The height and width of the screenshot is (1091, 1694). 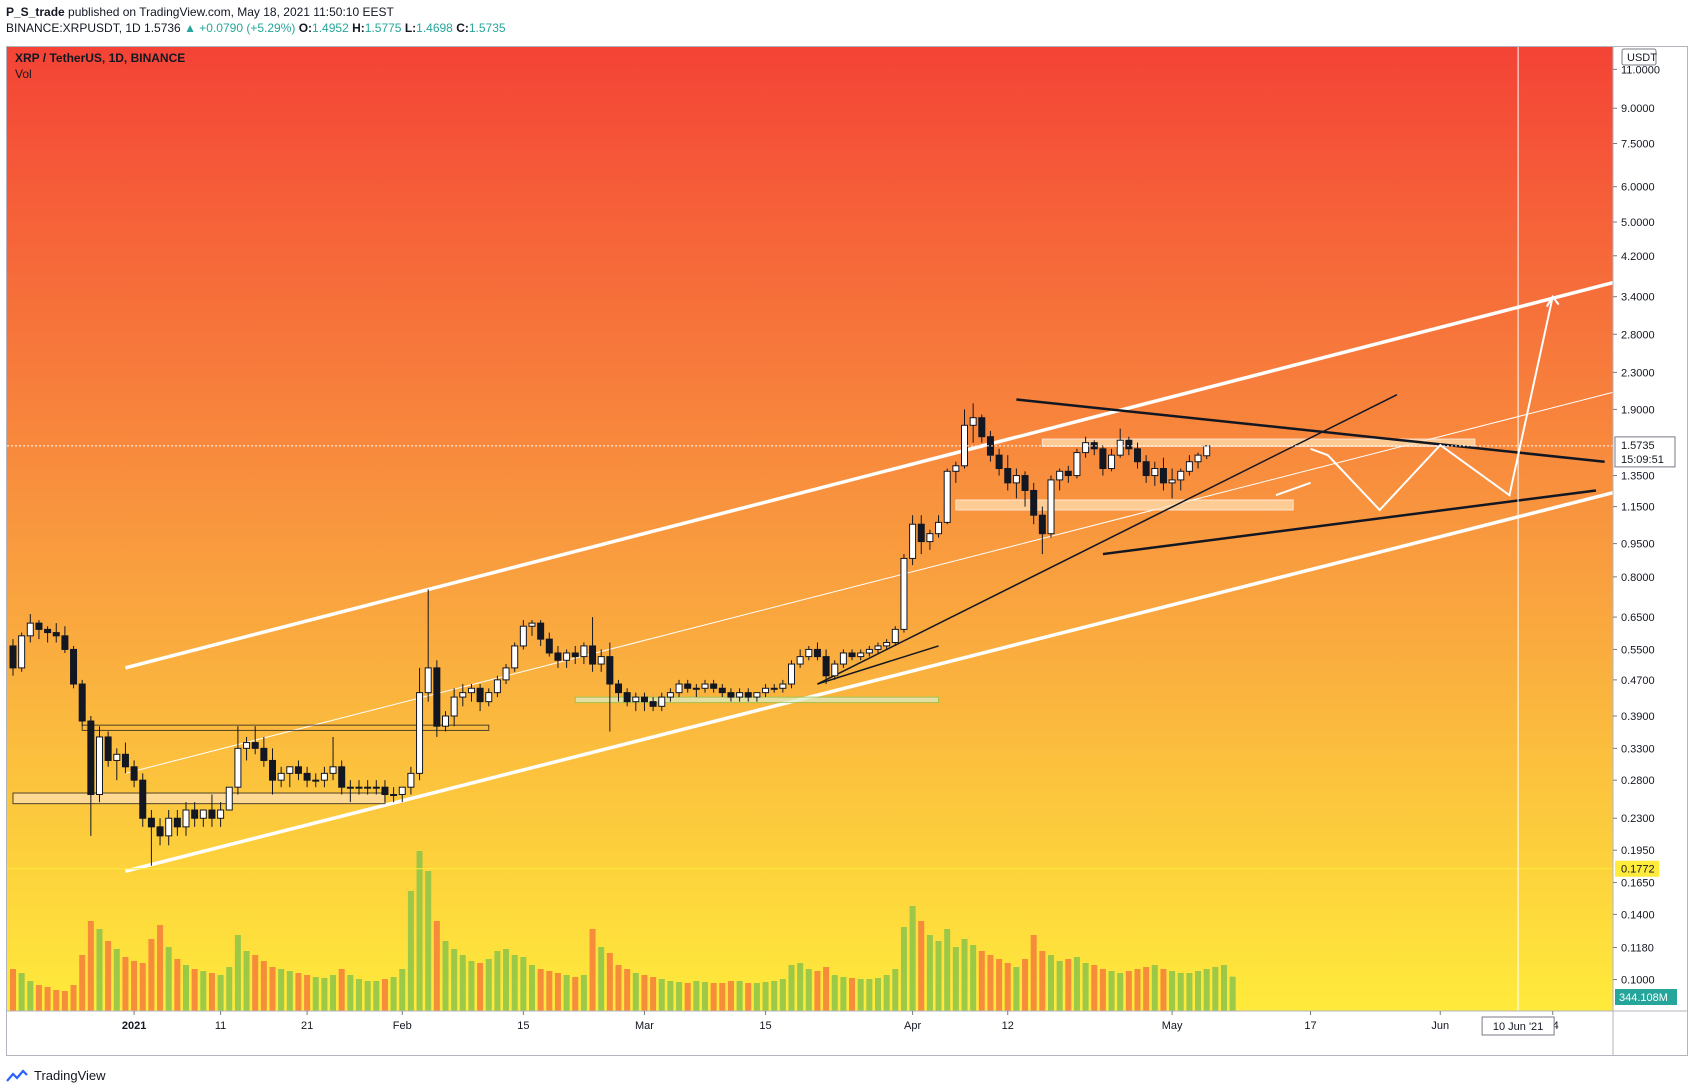 What do you see at coordinates (1638, 477) in the screenshot?
I see `y-tick-label: 1.3500` at bounding box center [1638, 477].